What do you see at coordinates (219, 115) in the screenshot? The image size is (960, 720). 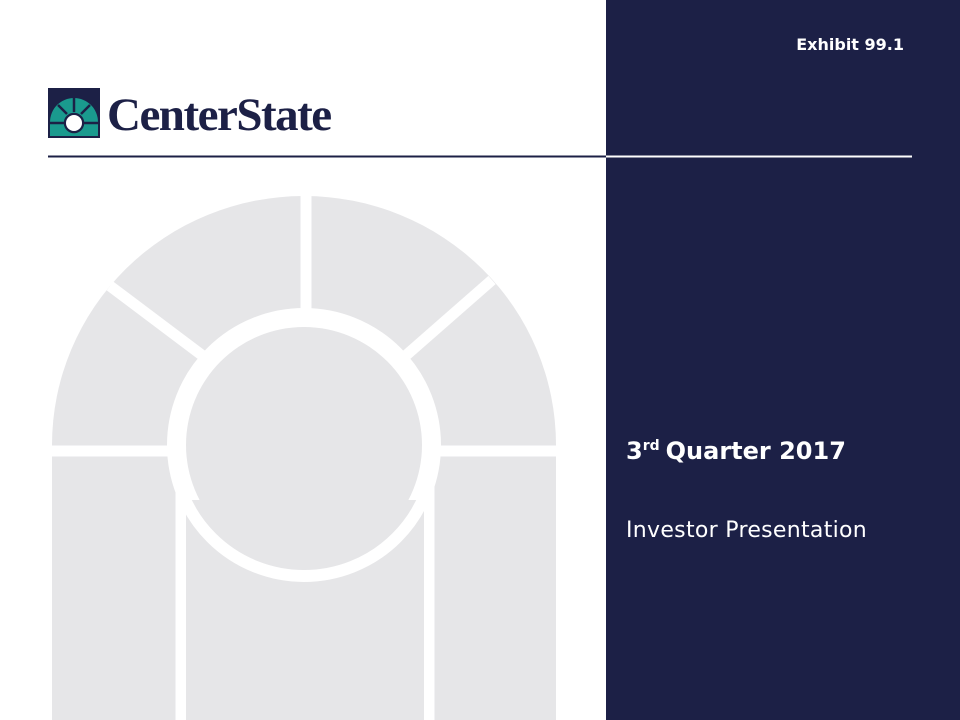 I see `logo-text: CenterState` at bounding box center [219, 115].